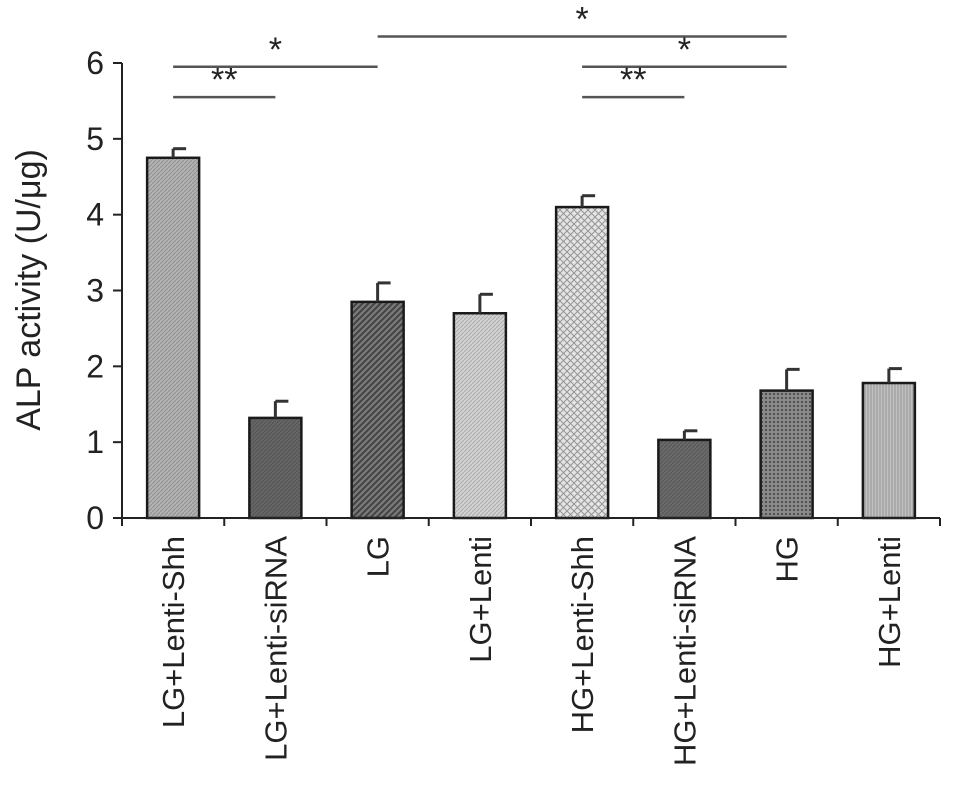 The width and height of the screenshot is (969, 798). What do you see at coordinates (787, 559) in the screenshot?
I see `x-tick-label: HG` at bounding box center [787, 559].